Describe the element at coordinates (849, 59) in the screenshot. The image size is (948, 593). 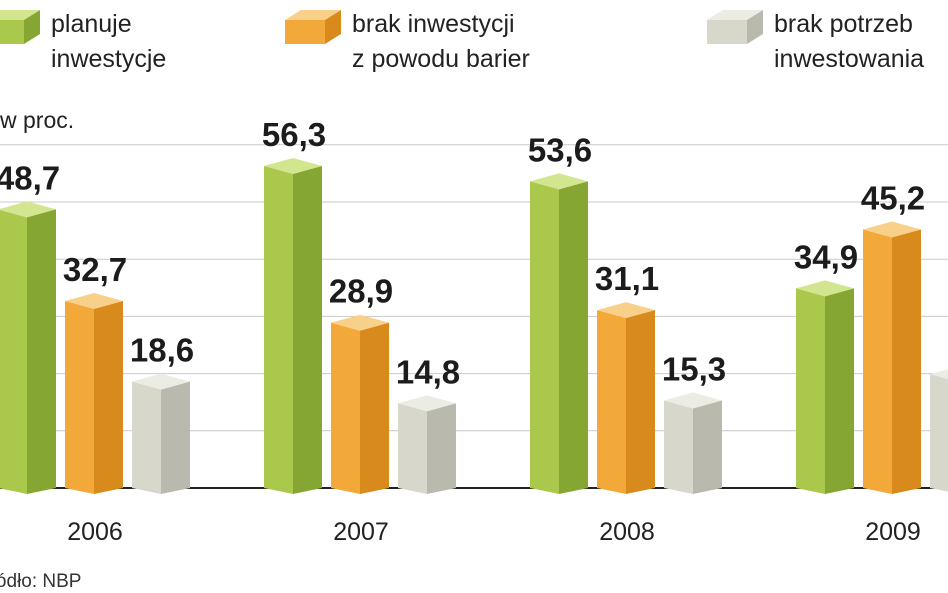
I see `legend-entry: inwestowania` at that location.